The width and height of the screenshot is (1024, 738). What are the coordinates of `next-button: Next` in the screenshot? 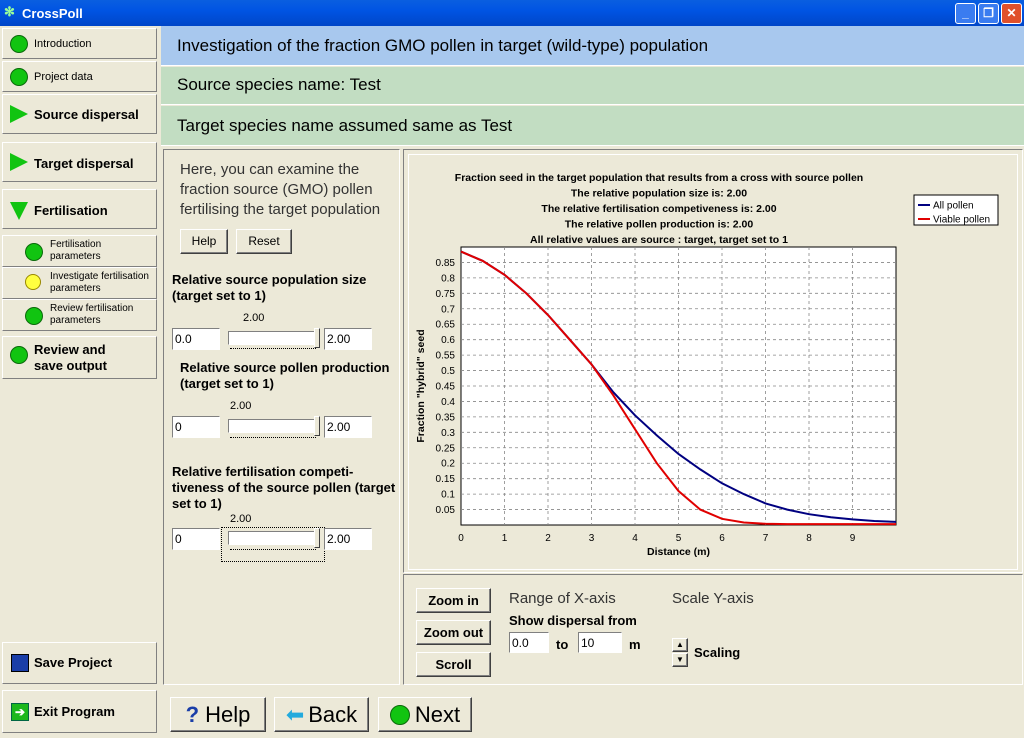 It's located at (425, 714).